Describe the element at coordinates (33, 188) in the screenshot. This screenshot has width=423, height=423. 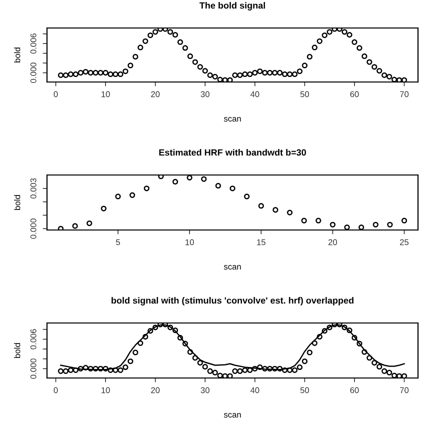
I see `y-tick-label: 0.003` at that location.